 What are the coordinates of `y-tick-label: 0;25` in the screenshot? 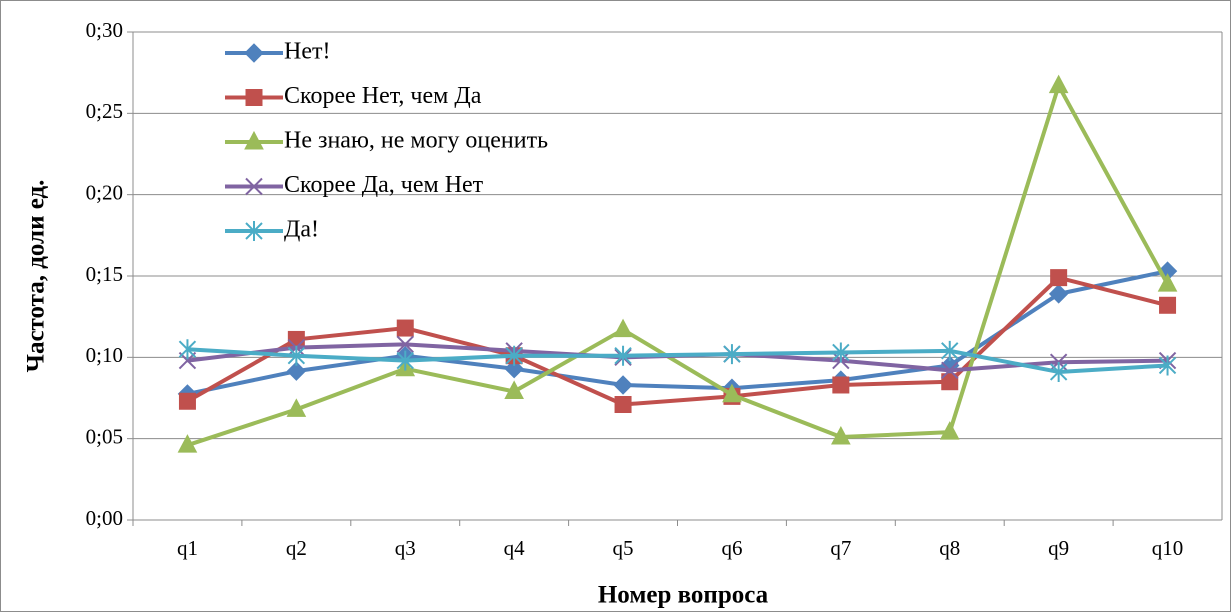 It's located at (104, 111).